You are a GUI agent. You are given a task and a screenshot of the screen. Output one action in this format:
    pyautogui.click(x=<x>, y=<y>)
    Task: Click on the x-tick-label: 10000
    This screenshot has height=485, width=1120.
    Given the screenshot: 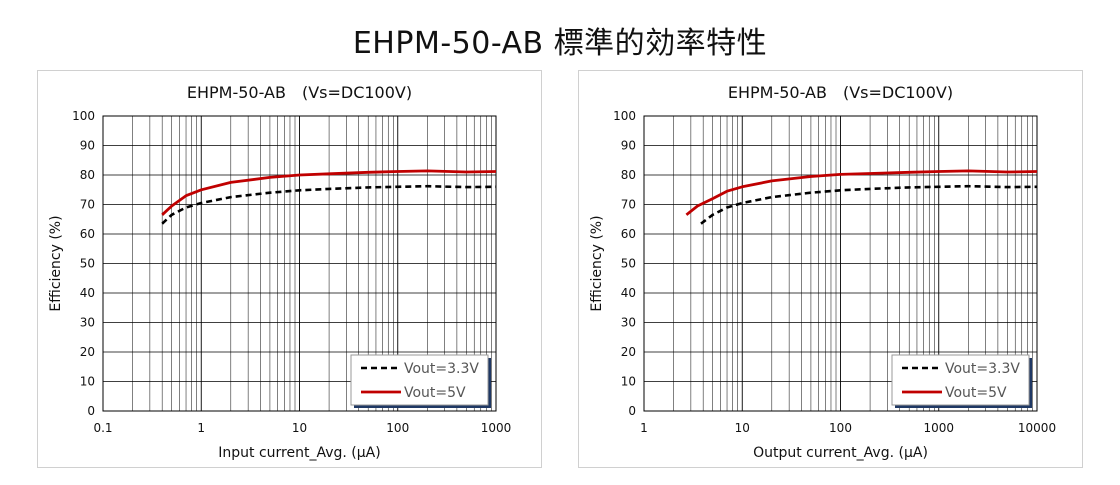 What is the action you would take?
    pyautogui.click(x=1037, y=428)
    